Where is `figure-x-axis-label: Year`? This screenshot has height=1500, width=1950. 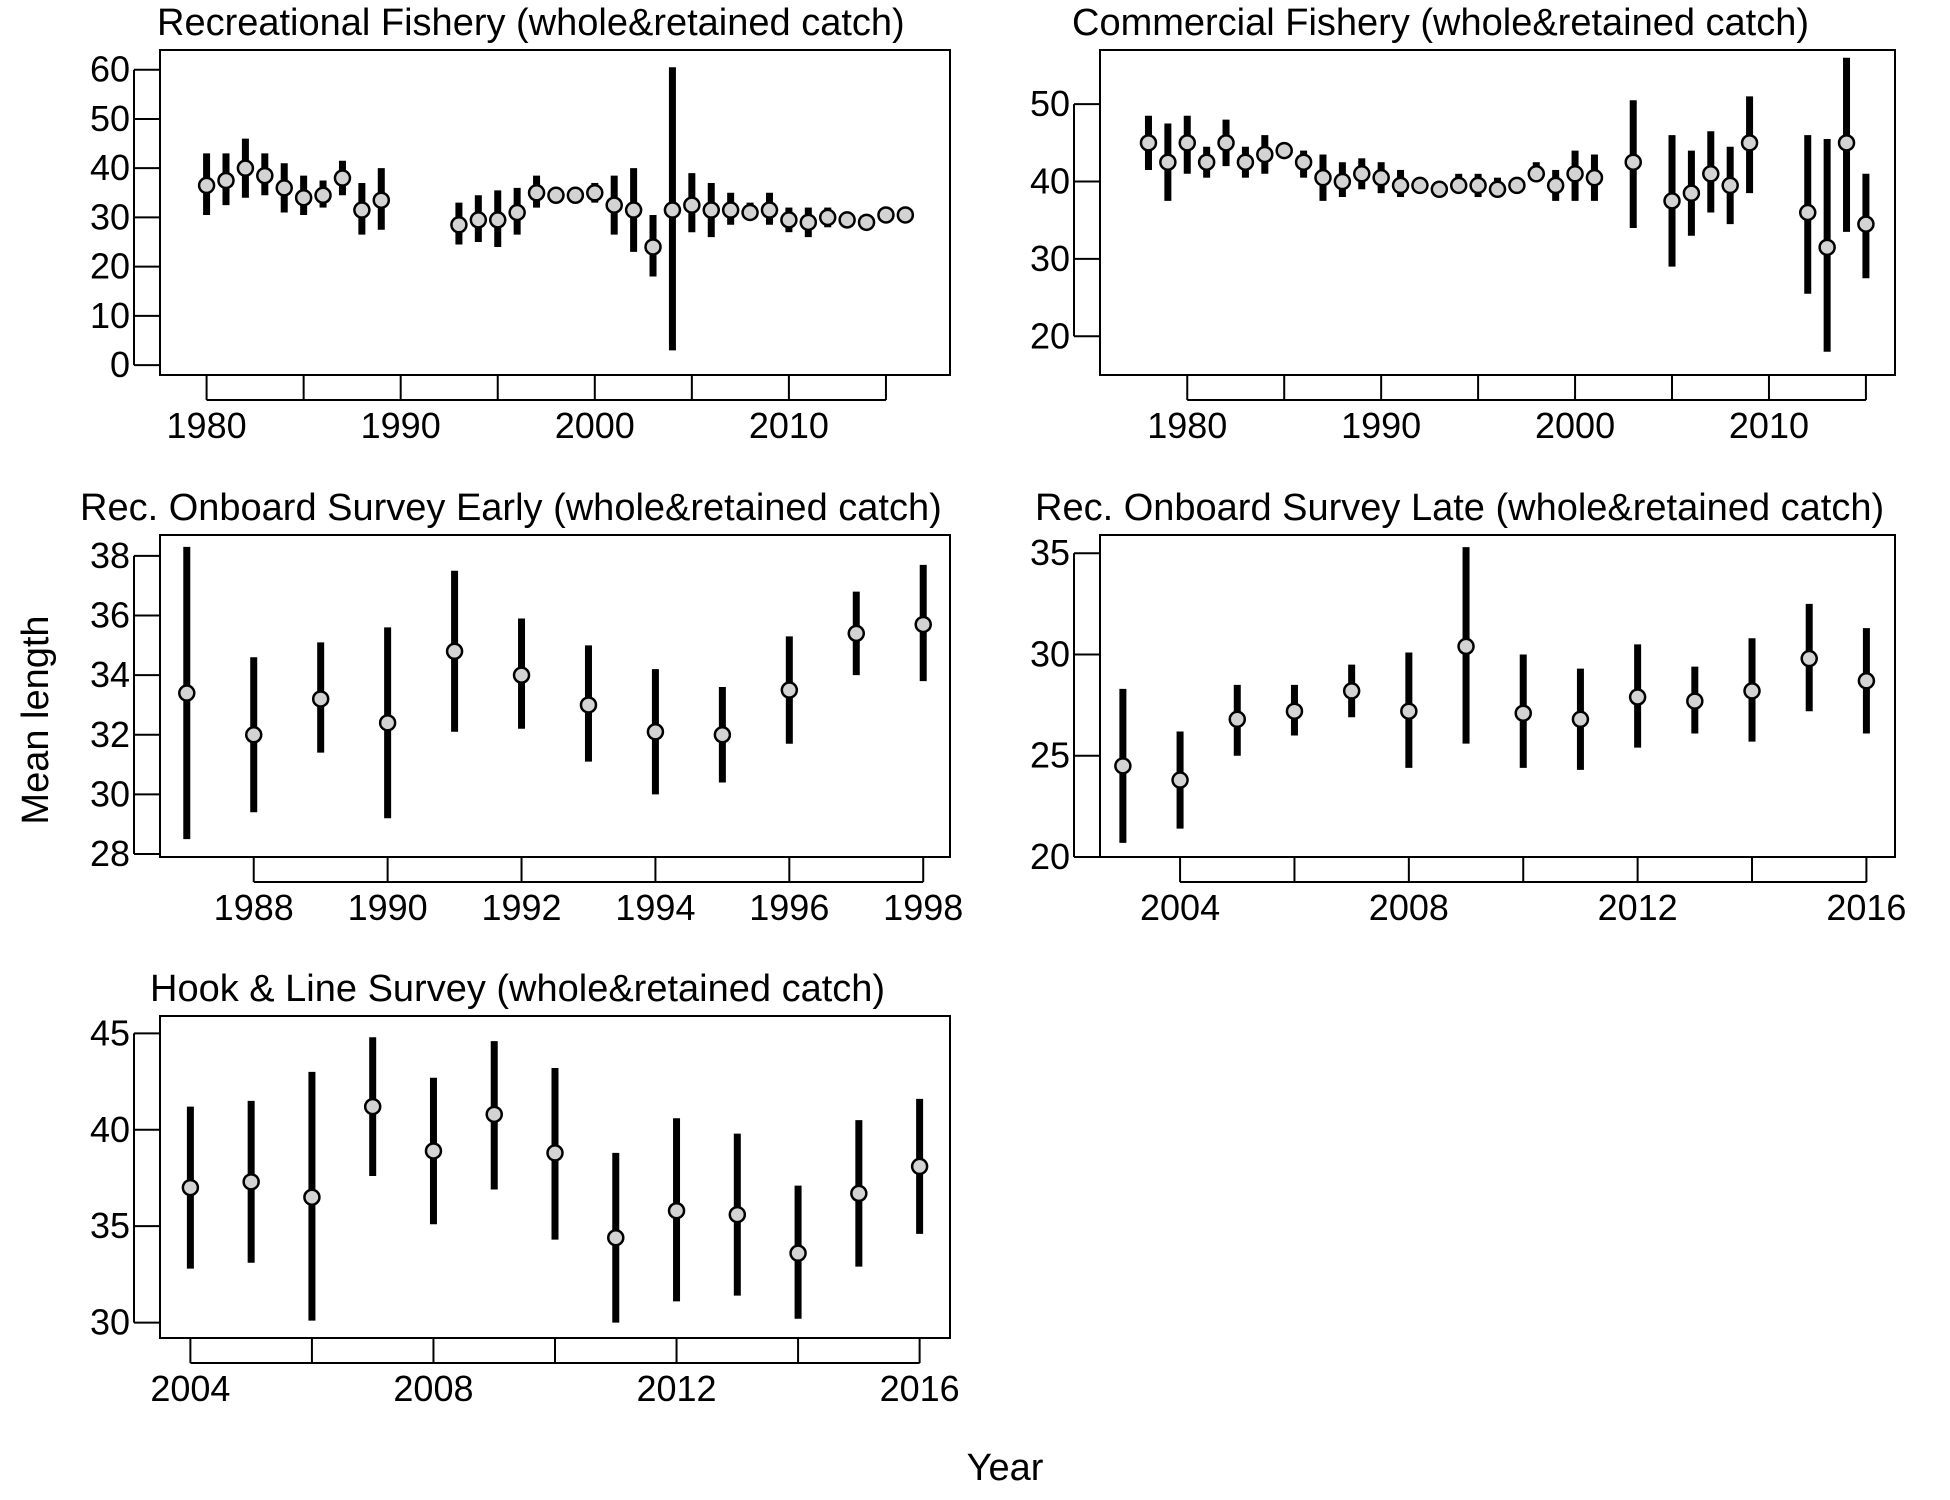
figure-x-axis-label: Year is located at coordinates (1005, 1468).